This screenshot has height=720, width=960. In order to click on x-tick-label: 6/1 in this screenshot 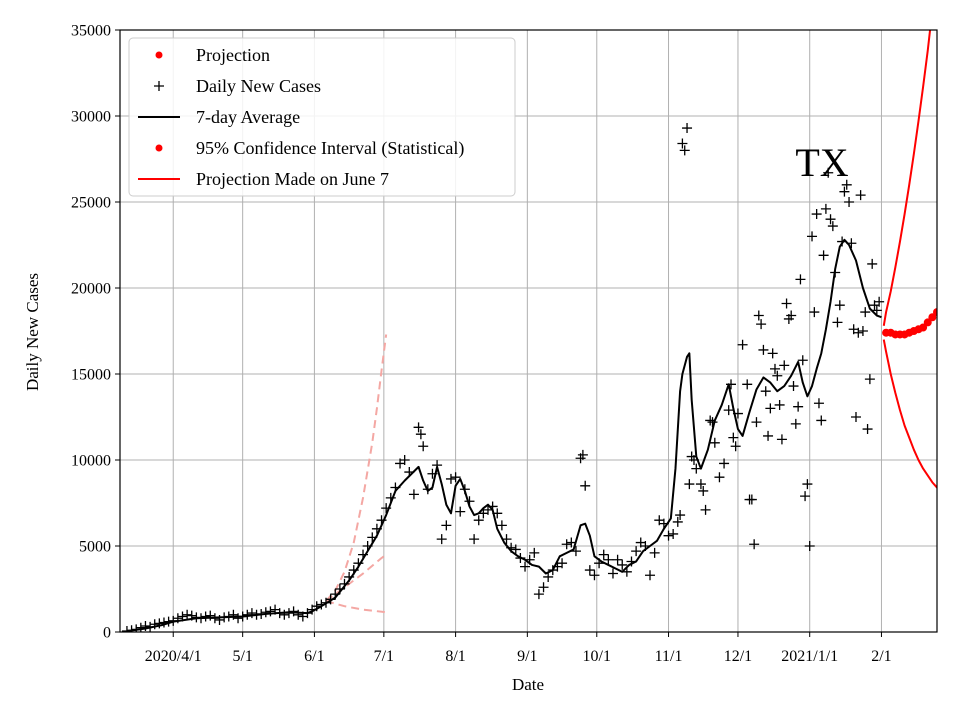, I will do `click(314, 656)`.